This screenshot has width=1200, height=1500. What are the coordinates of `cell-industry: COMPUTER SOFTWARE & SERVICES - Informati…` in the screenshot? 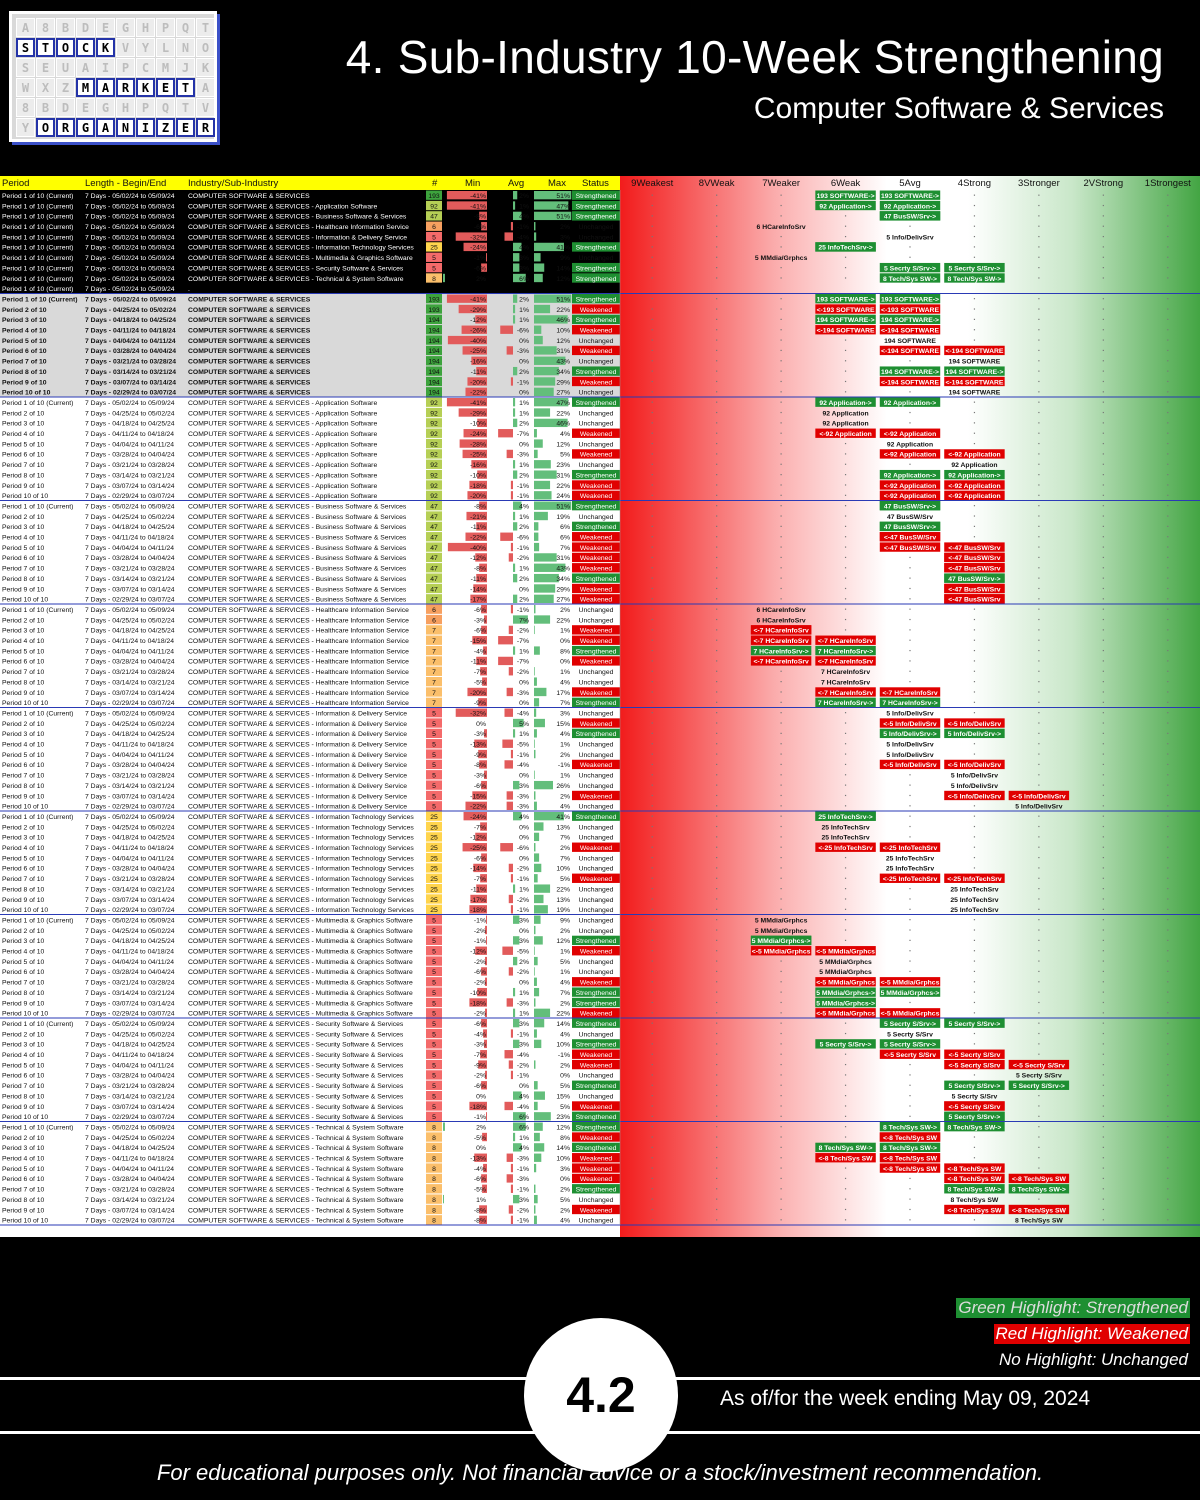 It's located at (301, 889).